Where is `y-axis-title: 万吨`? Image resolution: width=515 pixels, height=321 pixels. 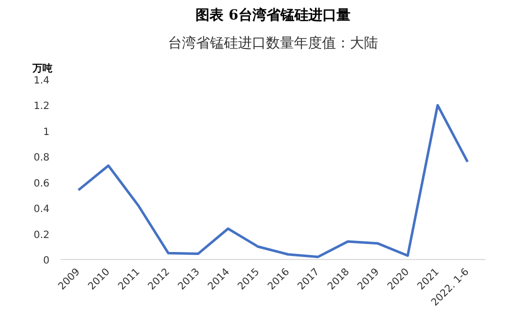 y-axis-title: 万吨 is located at coordinates (42, 68).